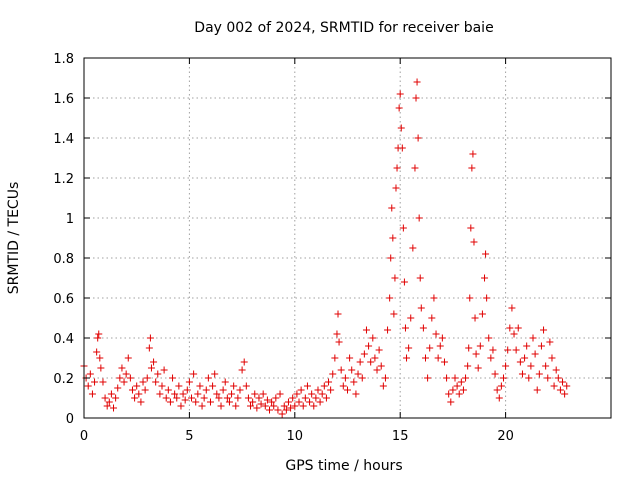 Image resolution: width=640 pixels, height=480 pixels. Describe the element at coordinates (63, 179) in the screenshot. I see `y-tick-label: 1.2` at that location.